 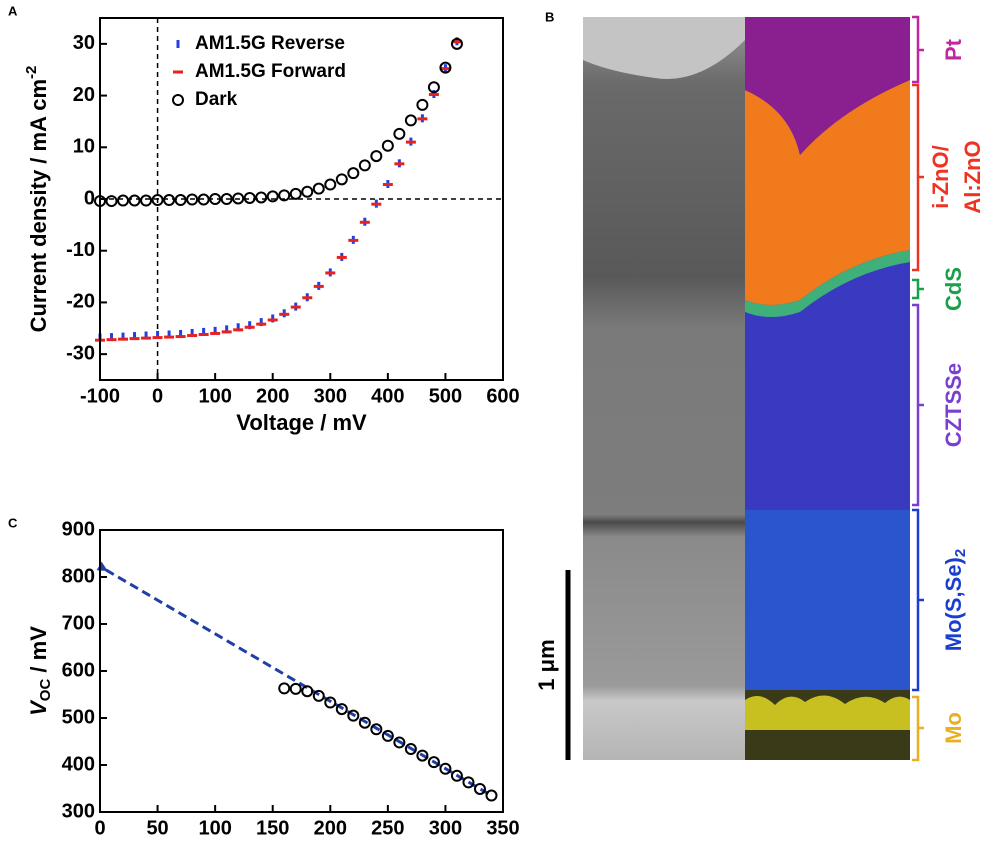 I want to click on panel-label: B, so click(x=549, y=16).